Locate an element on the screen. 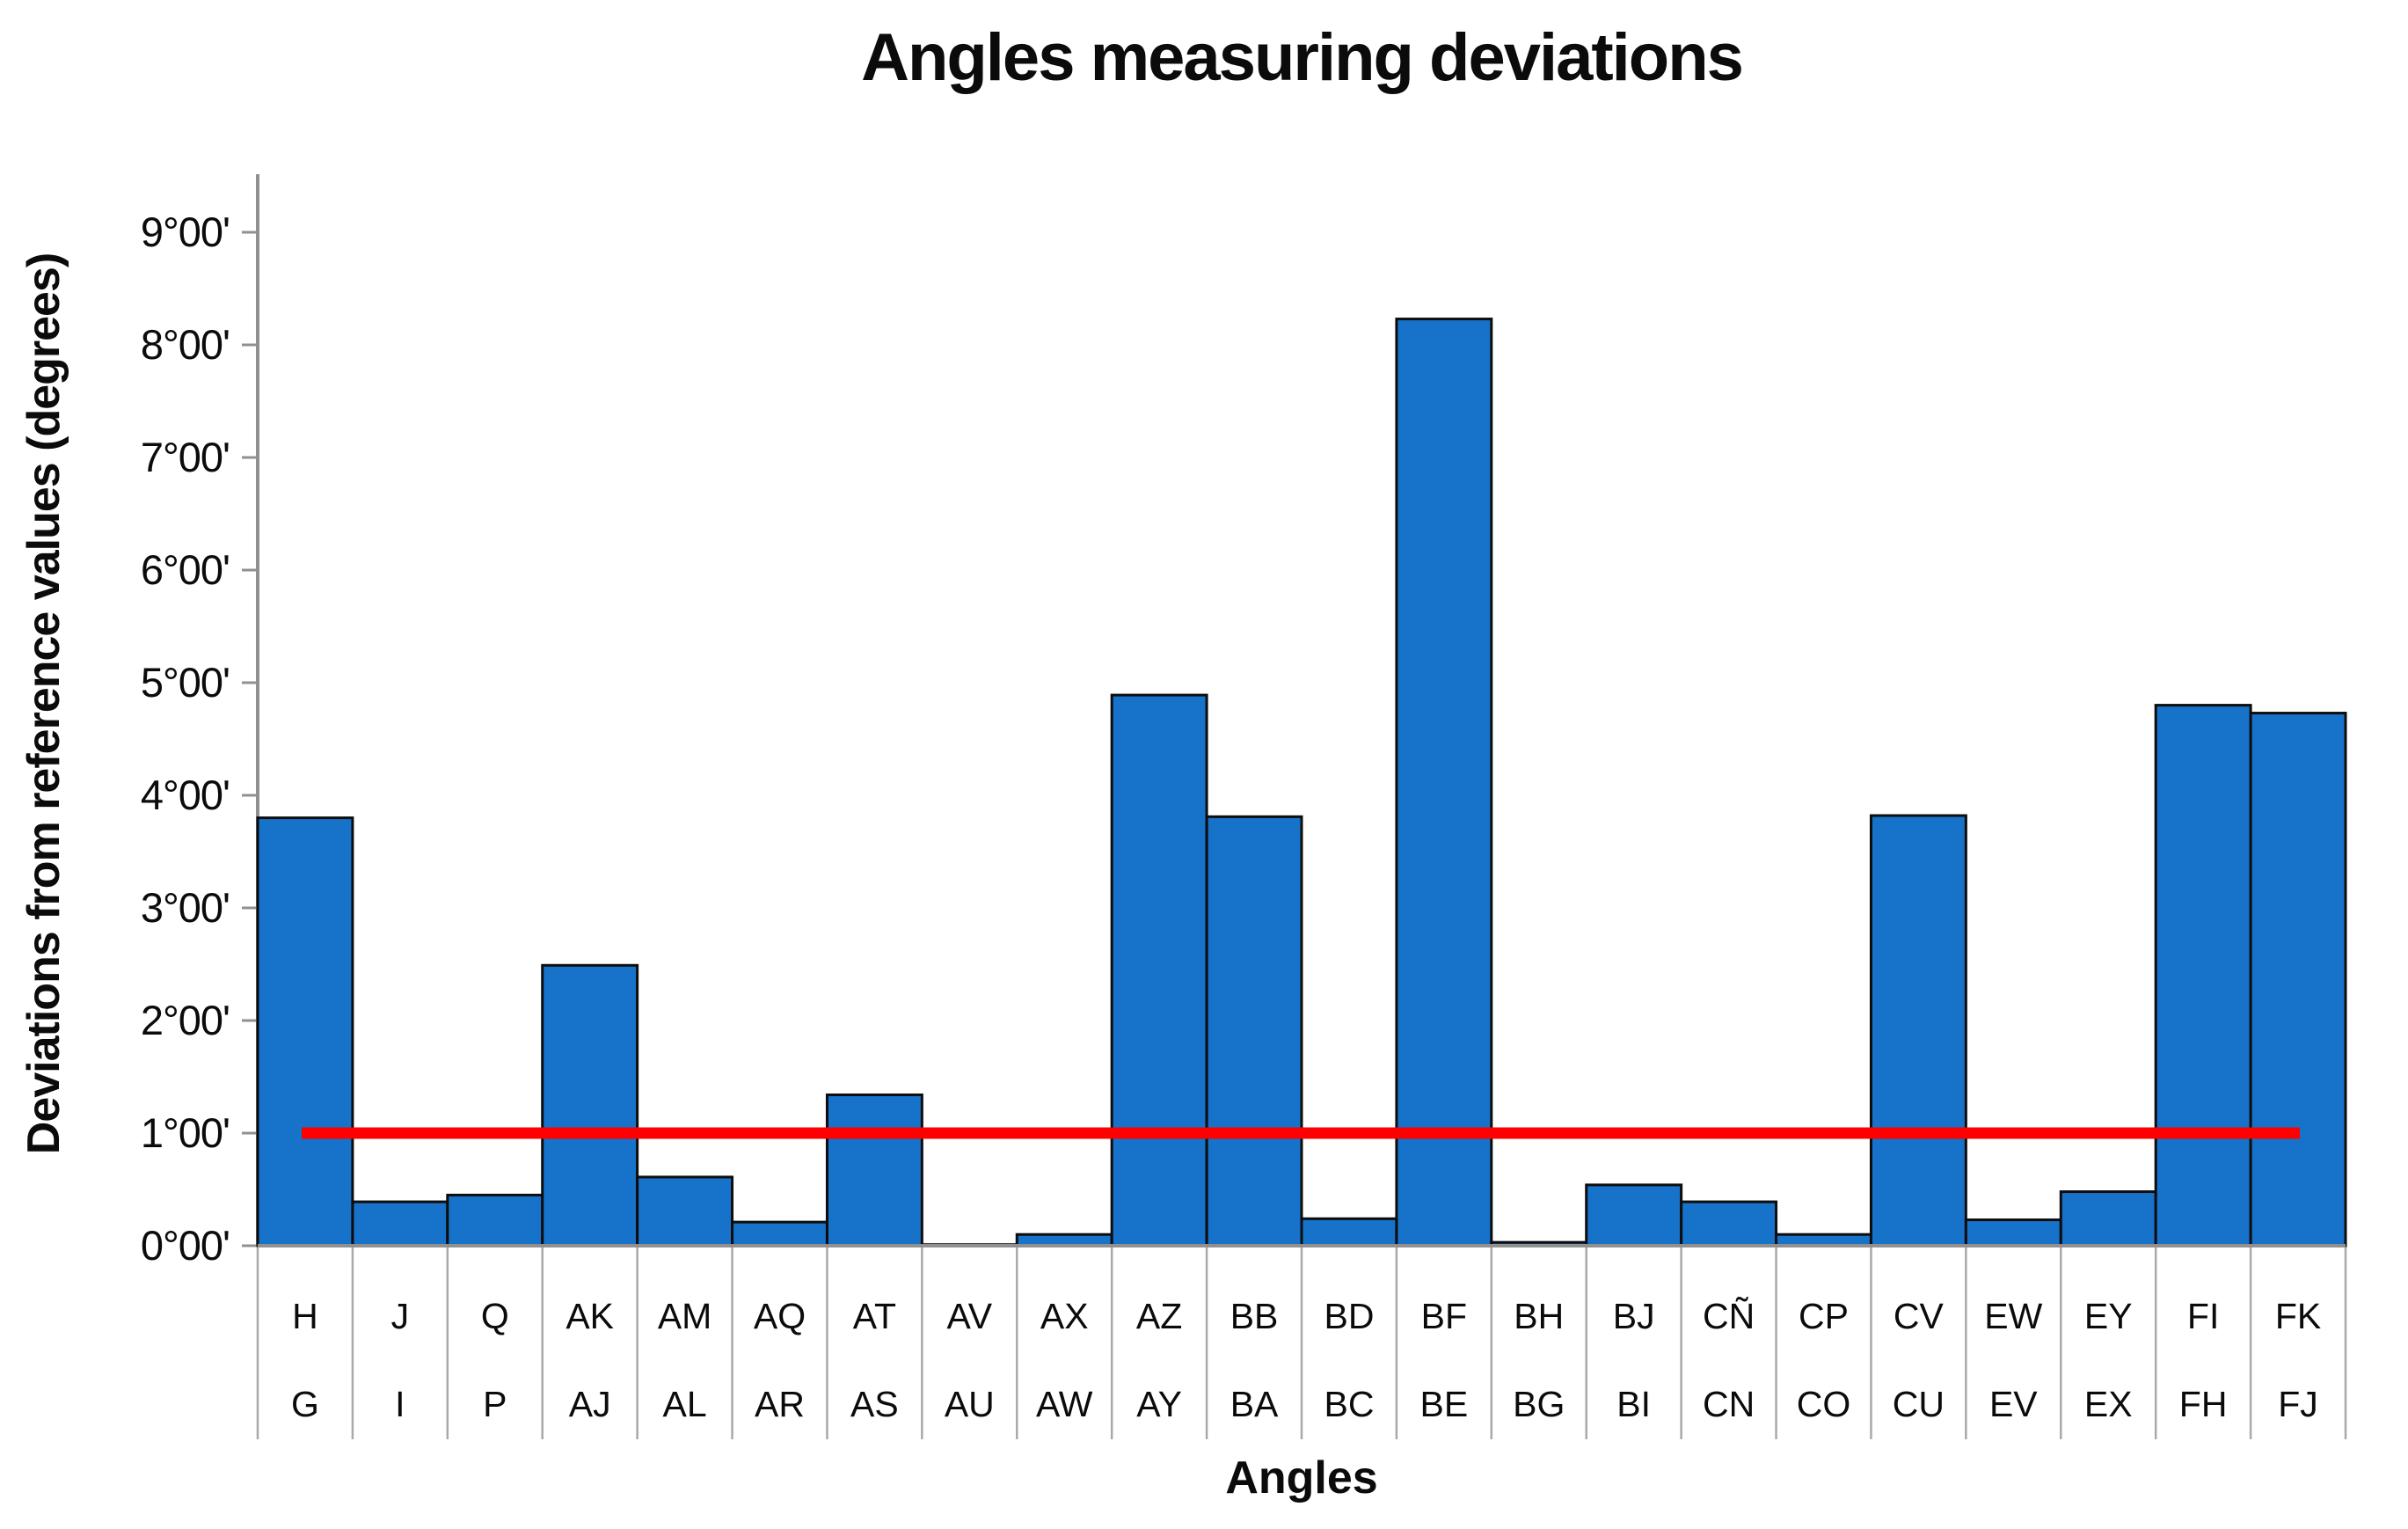 The width and height of the screenshot is (2408, 1529). y-tick-label: 8°00' is located at coordinates (185, 344).